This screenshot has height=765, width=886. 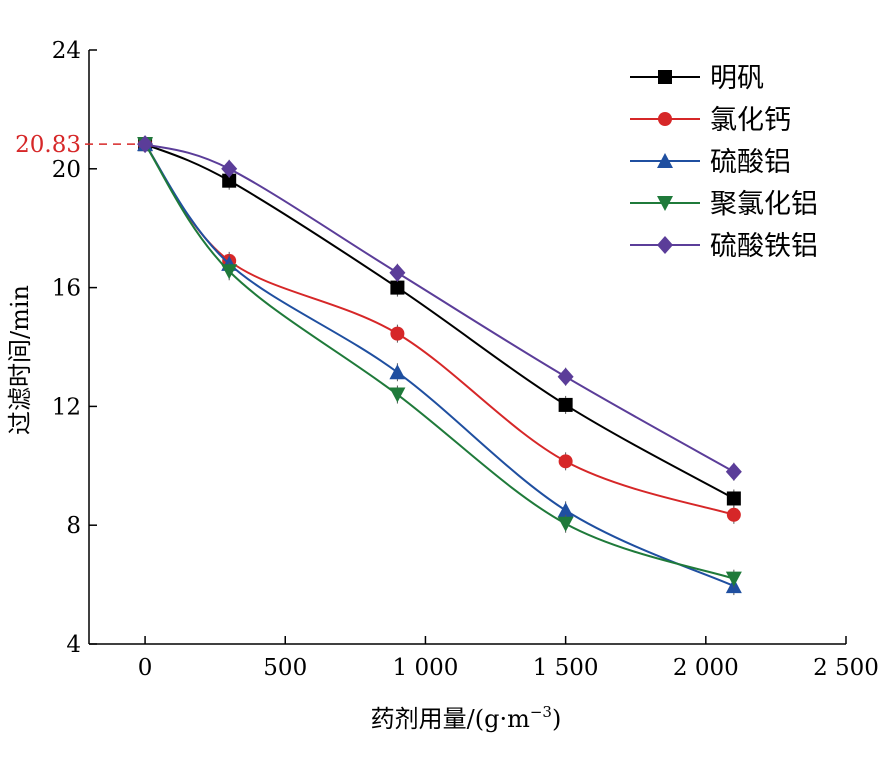 I want to click on y-tick-label: 24, so click(x=66, y=51).